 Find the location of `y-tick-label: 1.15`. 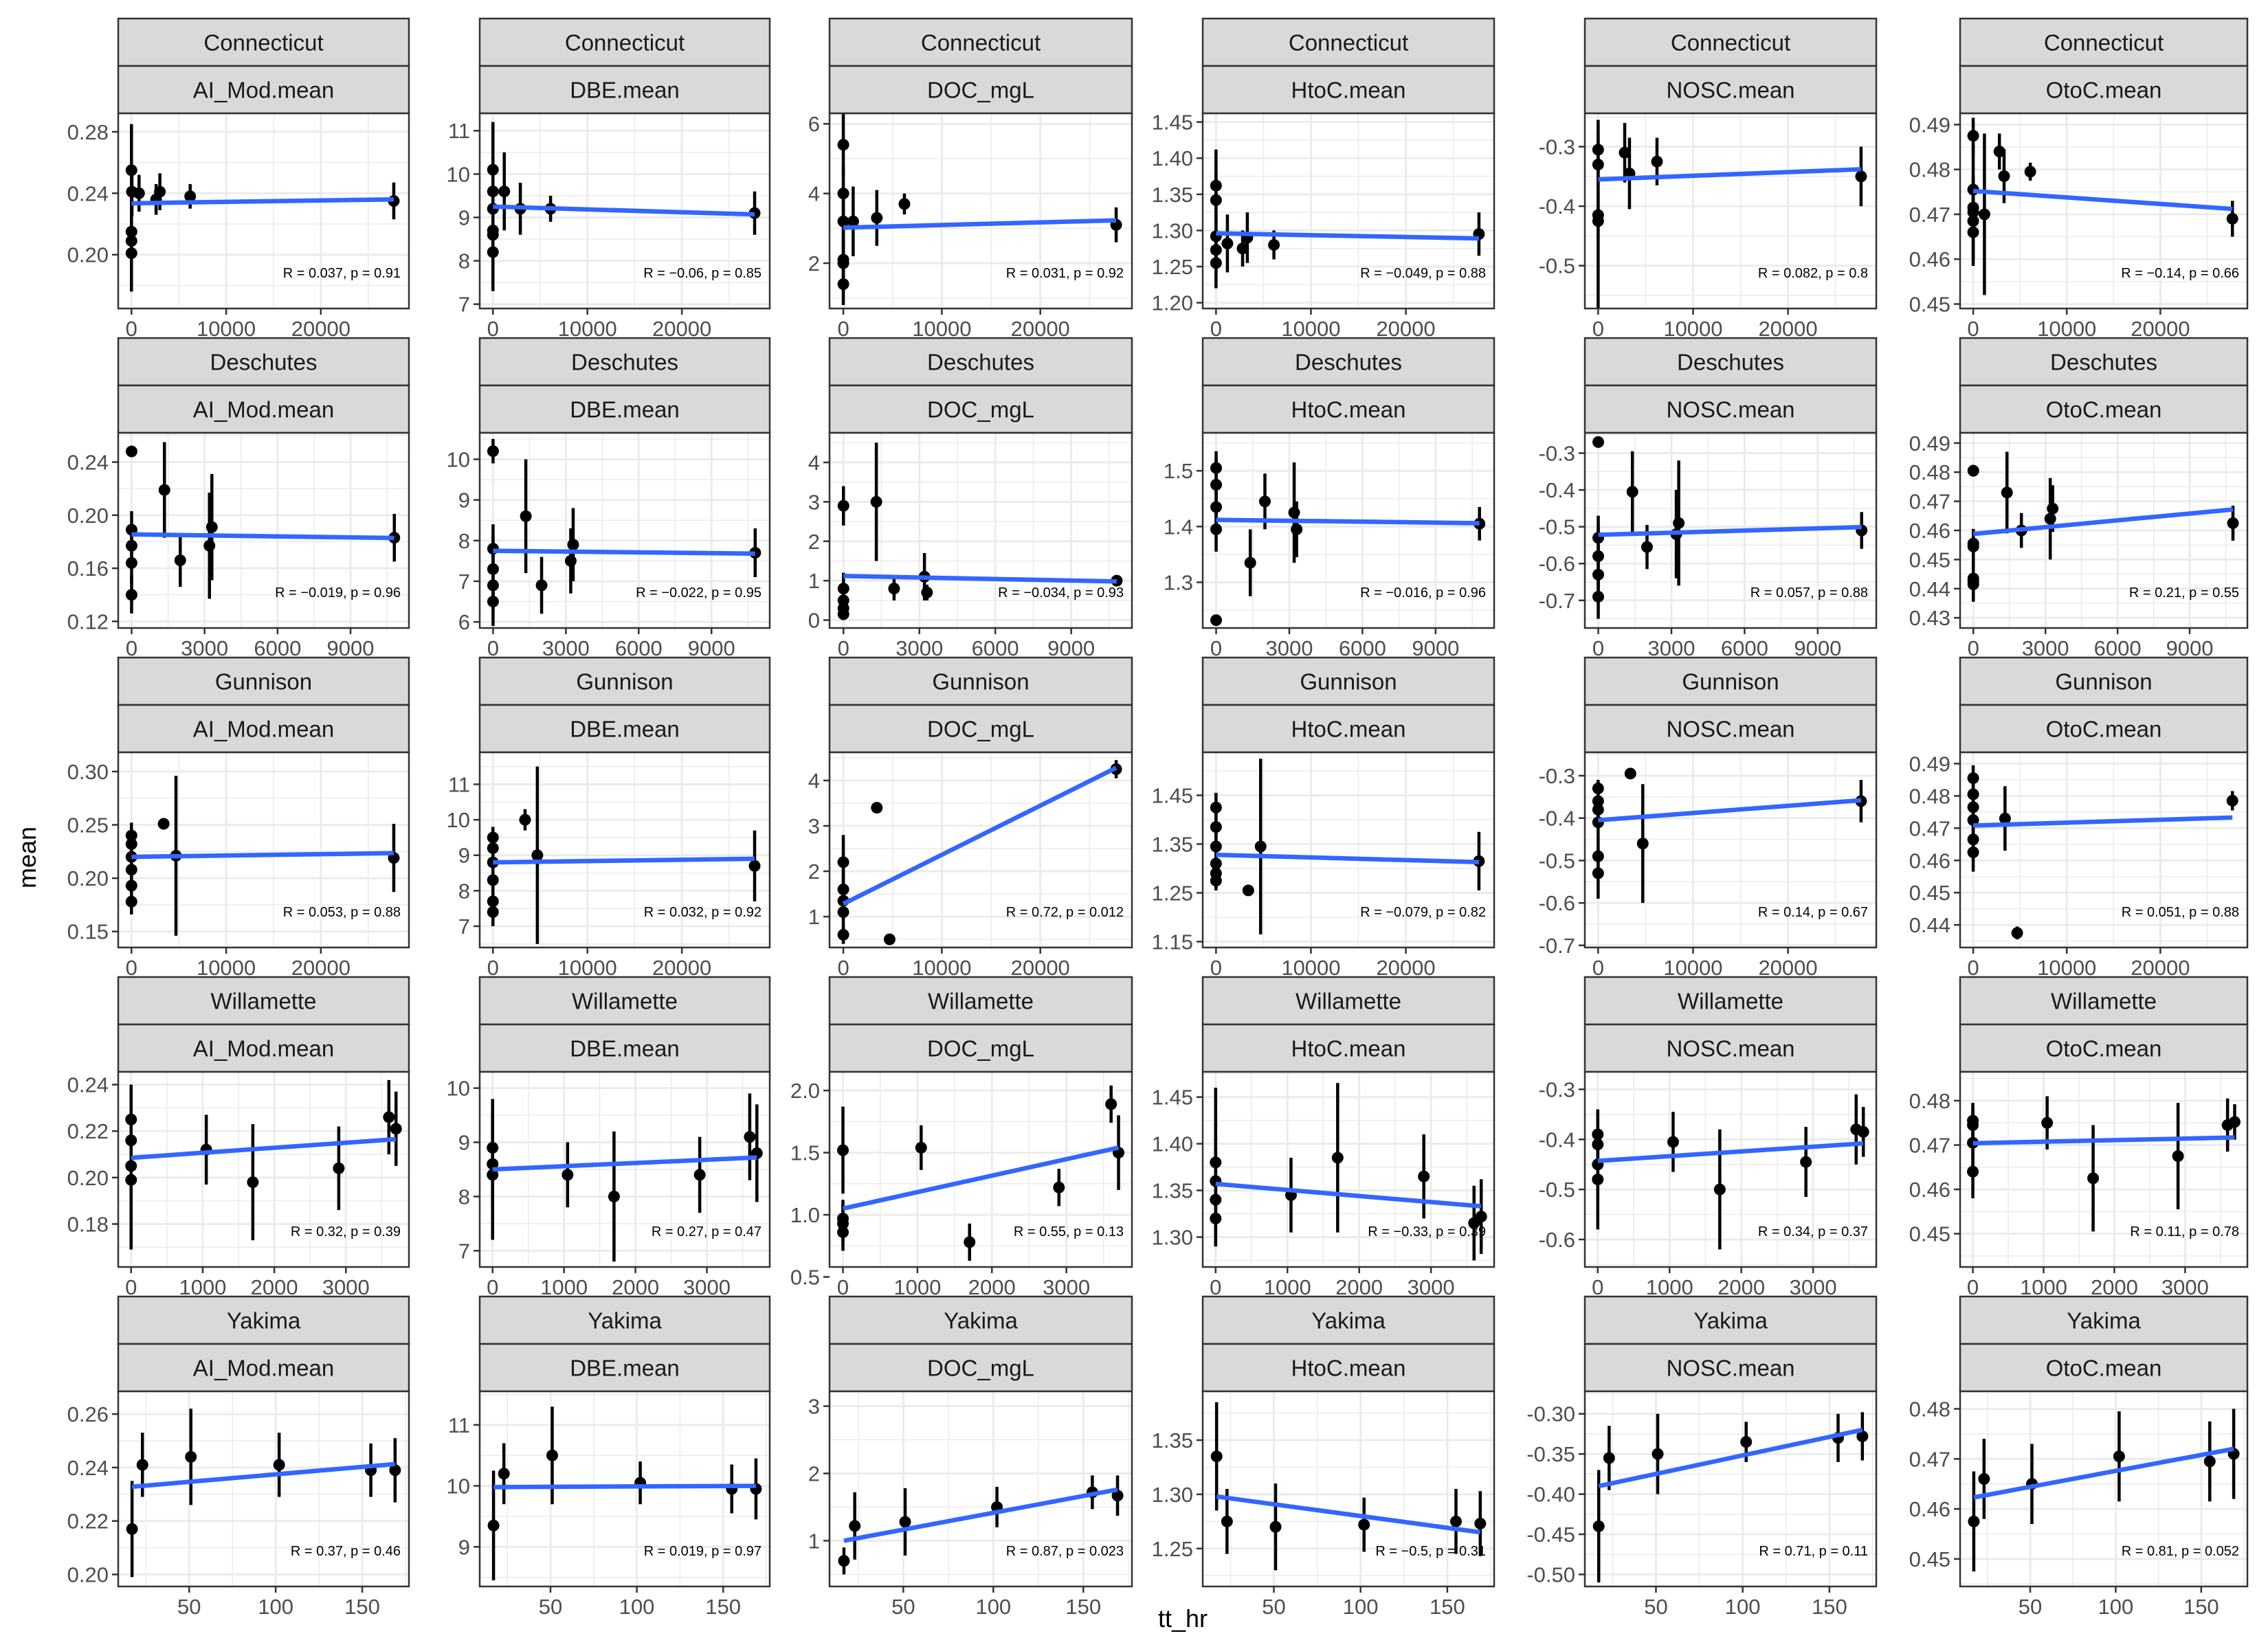

y-tick-label: 1.15 is located at coordinates (1172, 942).